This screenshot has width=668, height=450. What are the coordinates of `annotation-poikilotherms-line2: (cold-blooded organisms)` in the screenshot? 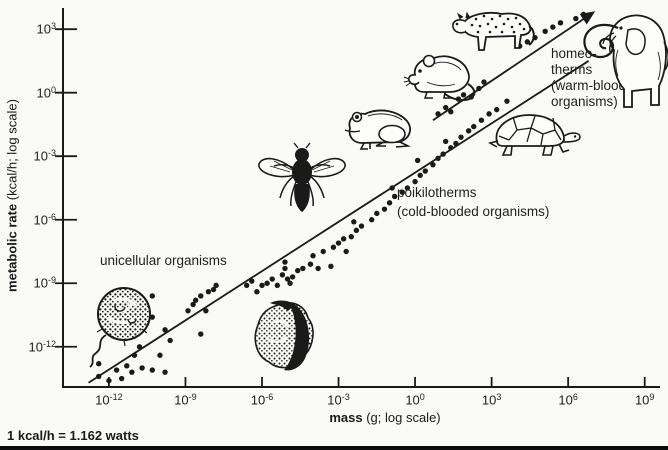 It's located at (473, 211).